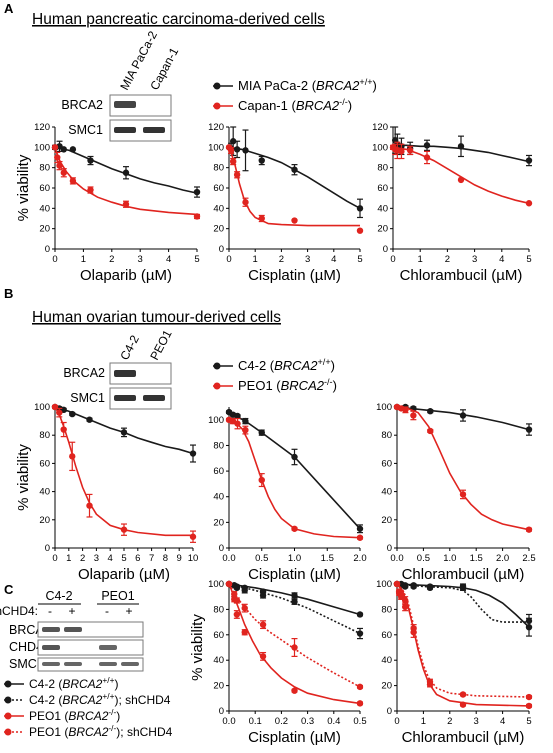 The width and height of the screenshot is (553, 753). What do you see at coordinates (125, 373) in the screenshot?
I see `blot-b-band-brca2` at bounding box center [125, 373].